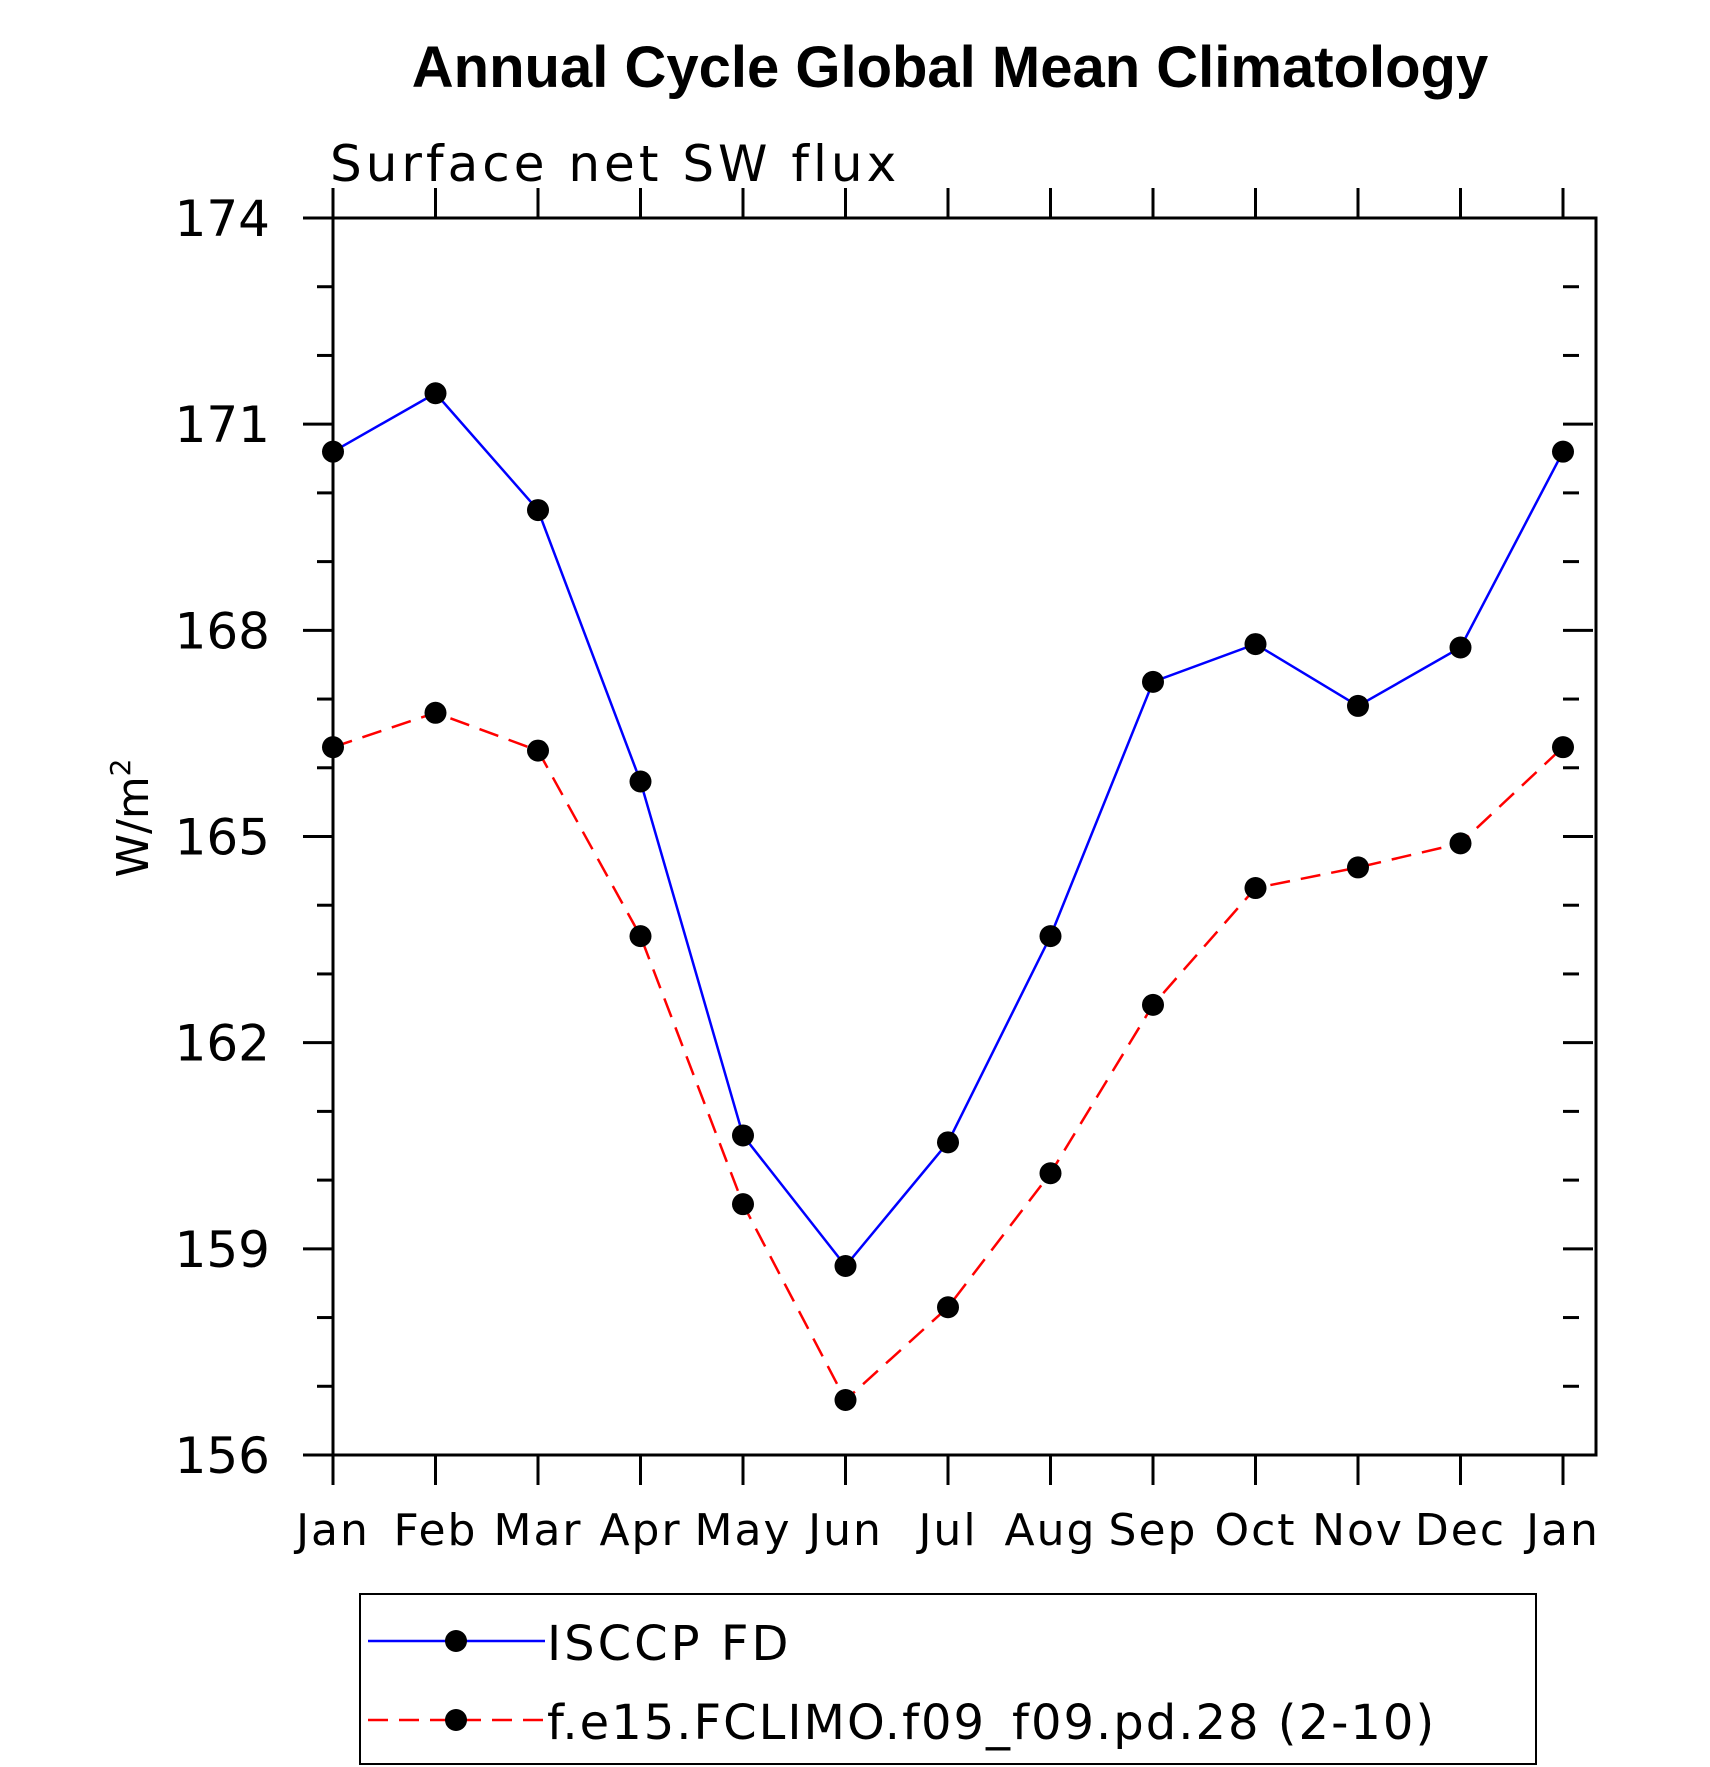  I want to click on legend-marker-isccp, so click(456, 1641).